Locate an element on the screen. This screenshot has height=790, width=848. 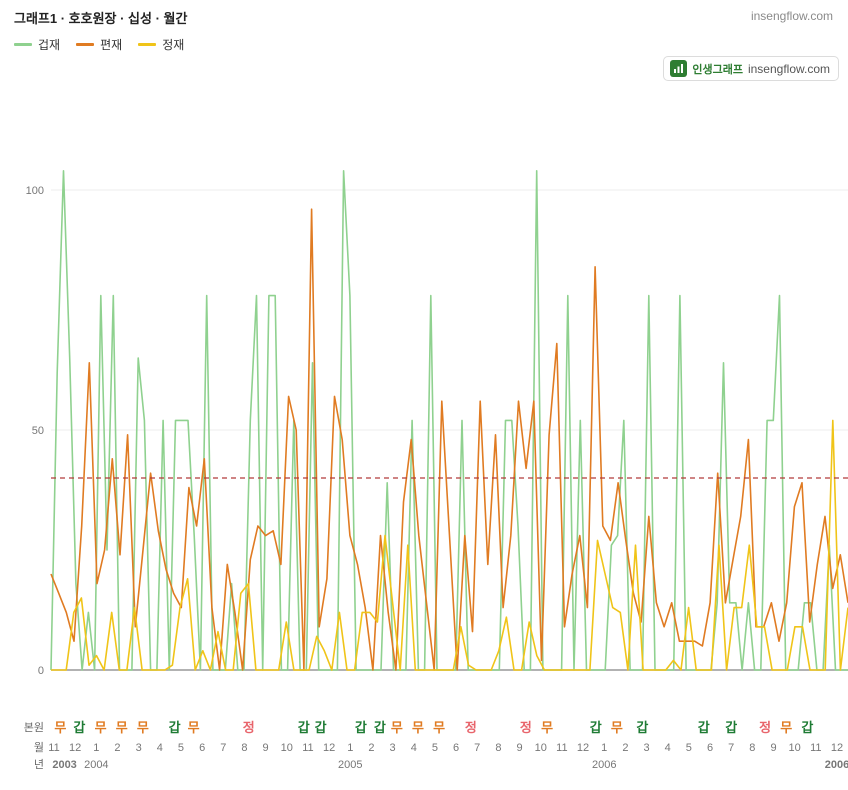
brand-badge: 인생그래프 insengflow.com is located at coordinates (751, 68).